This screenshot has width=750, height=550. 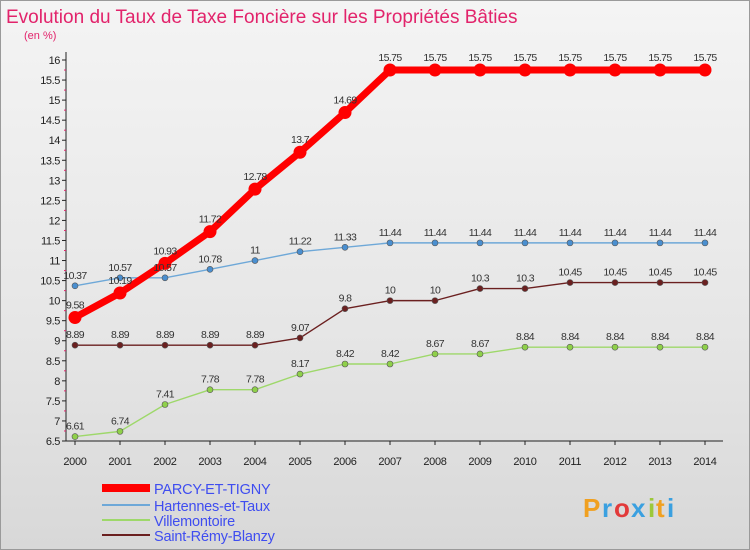 I want to click on data-label: 6.74, so click(x=120, y=421).